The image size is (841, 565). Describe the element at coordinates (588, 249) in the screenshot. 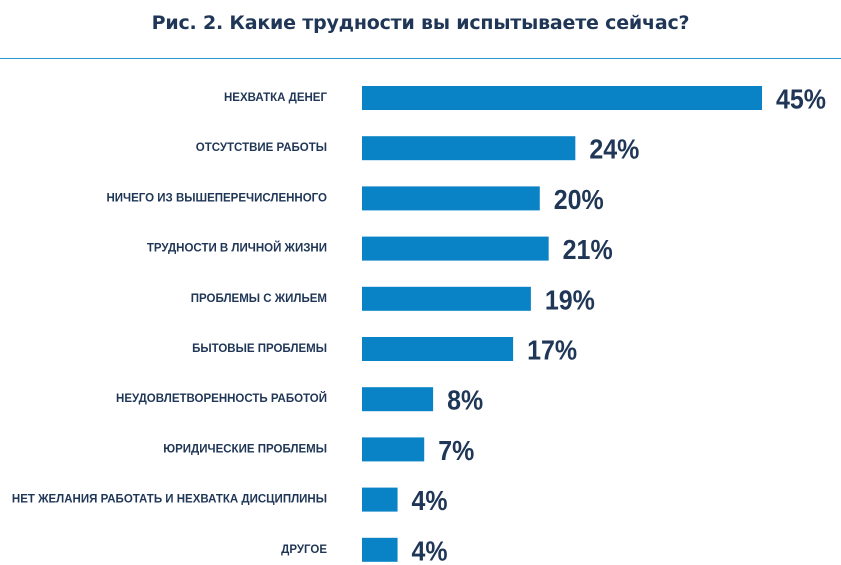

I see `value-label: 21%` at that location.